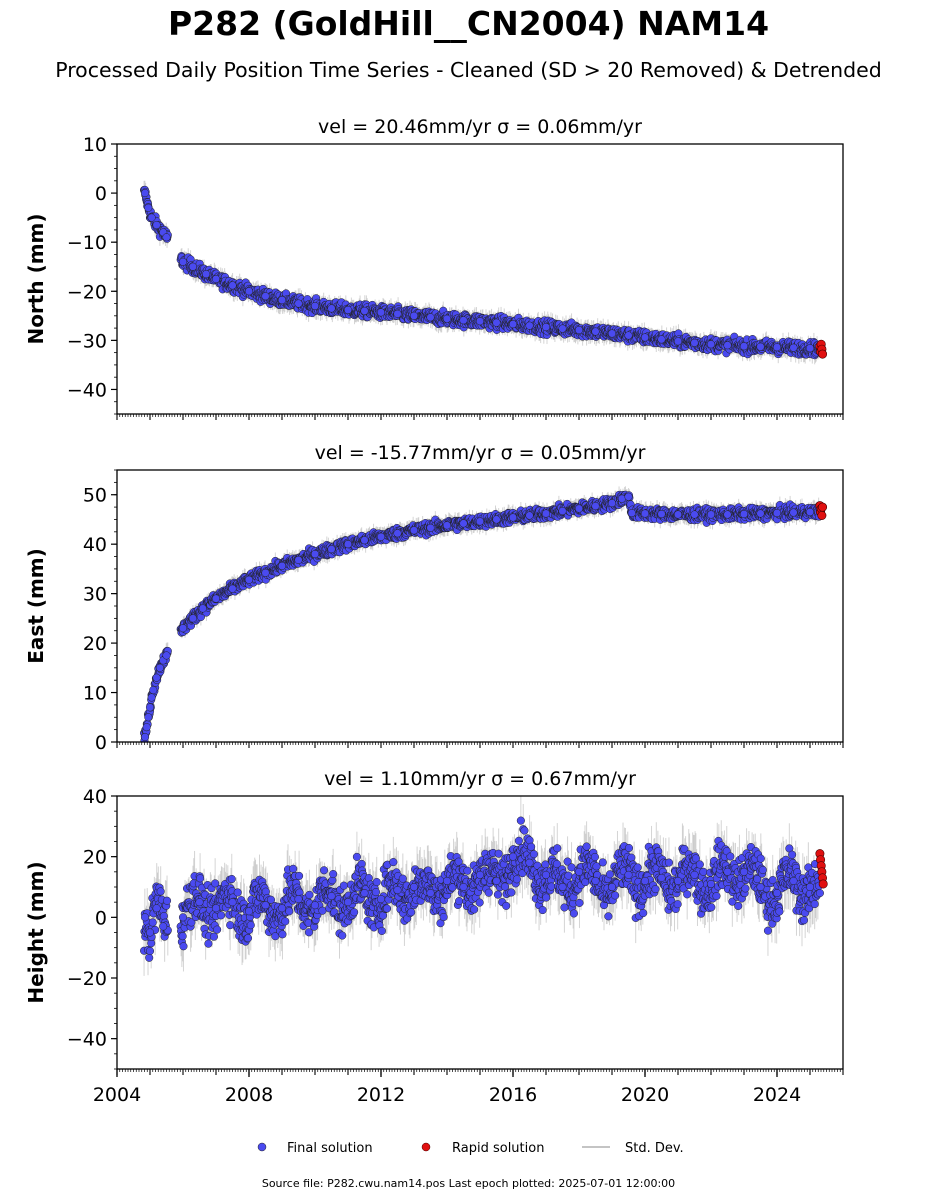 The image size is (937, 1200). Describe the element at coordinates (482, 889) in the screenshot. I see `final-solution-points` at that location.